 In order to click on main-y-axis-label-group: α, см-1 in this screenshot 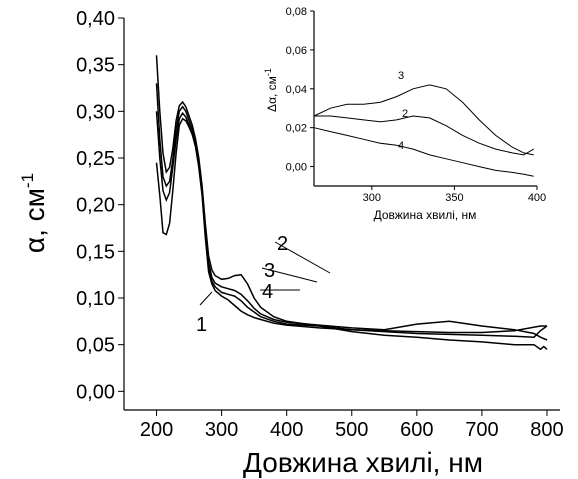, I will do `click(34, 213)`.